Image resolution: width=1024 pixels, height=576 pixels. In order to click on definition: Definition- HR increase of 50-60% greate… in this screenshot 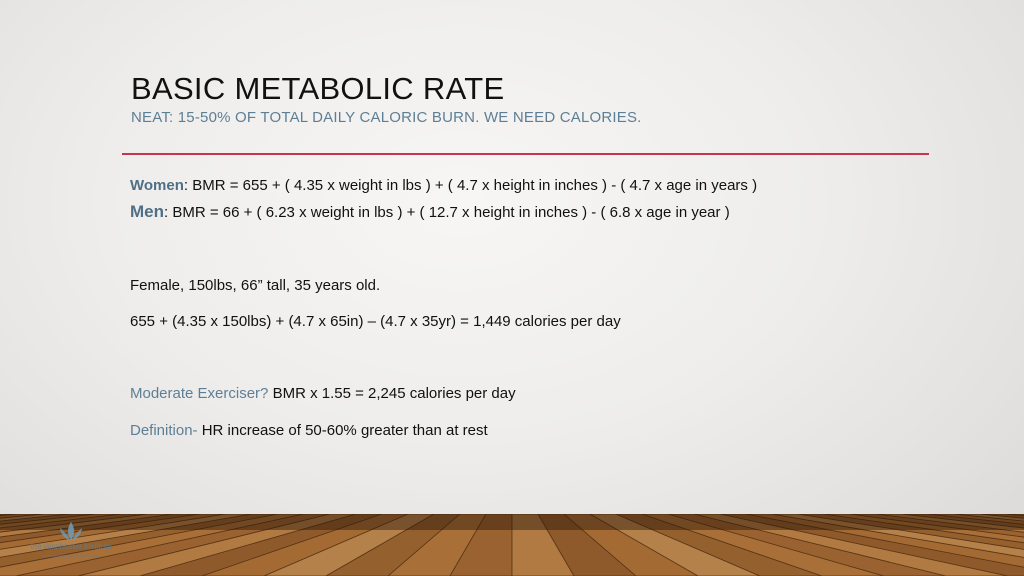, I will do `click(309, 430)`.